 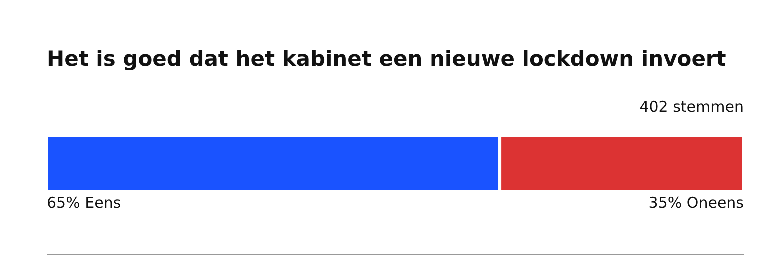 I want to click on data-label: 35%, so click(x=665, y=203).